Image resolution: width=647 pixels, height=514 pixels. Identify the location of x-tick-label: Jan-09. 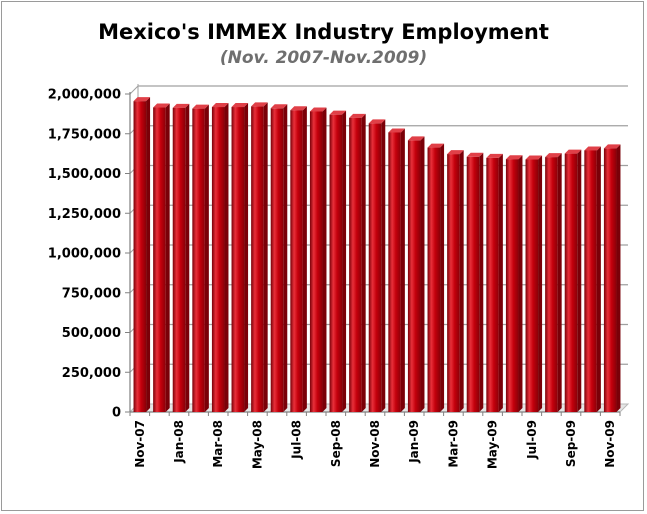
(414, 442).